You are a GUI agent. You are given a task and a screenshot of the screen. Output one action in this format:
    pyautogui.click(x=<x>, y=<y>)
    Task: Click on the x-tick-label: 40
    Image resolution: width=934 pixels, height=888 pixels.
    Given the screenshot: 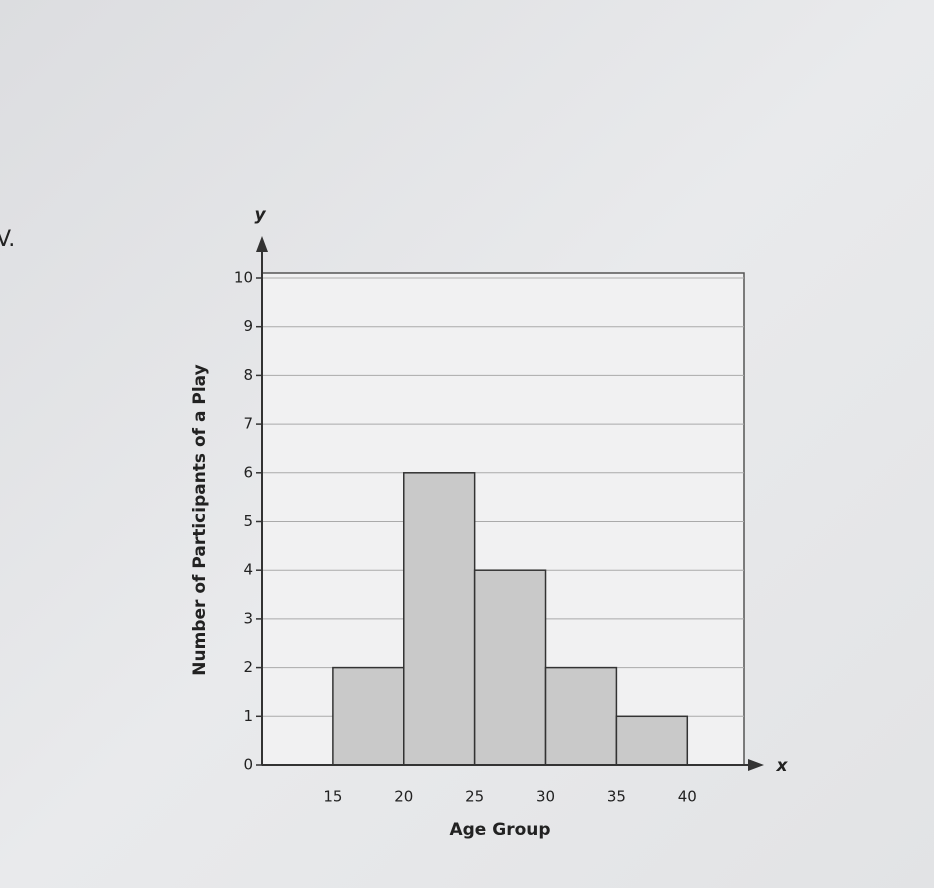 What is the action you would take?
    pyautogui.click(x=687, y=797)
    